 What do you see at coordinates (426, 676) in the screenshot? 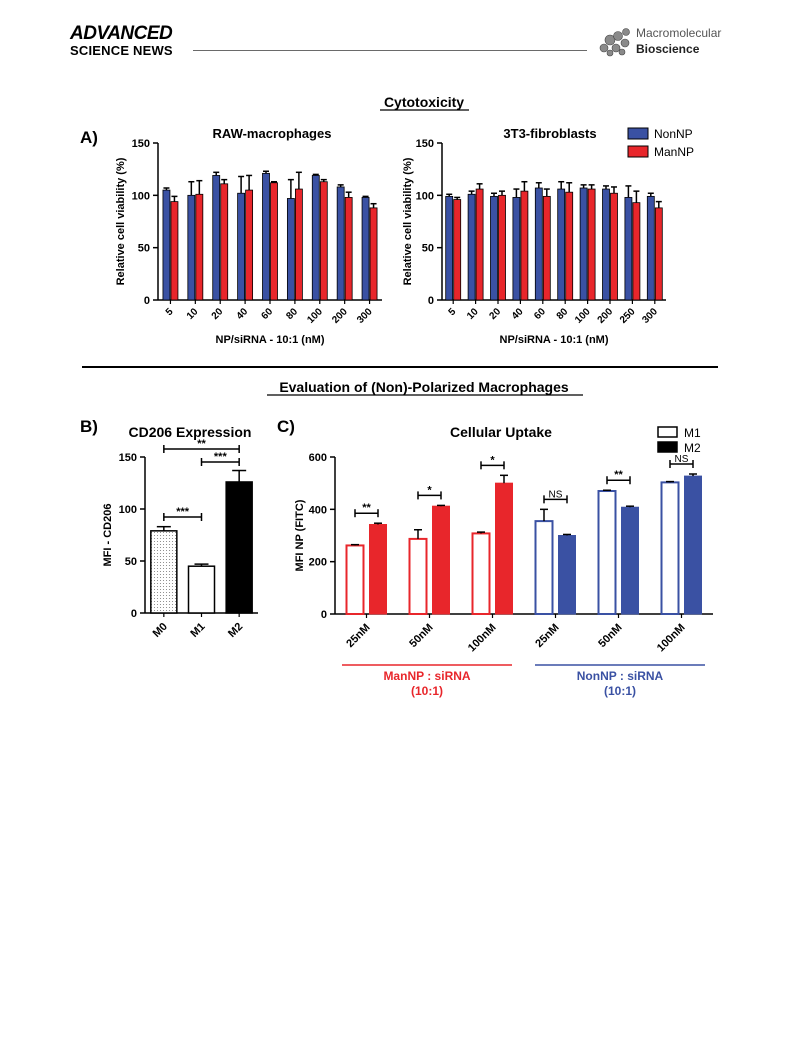
I see `group-label: ManNP : siRNA` at bounding box center [426, 676].